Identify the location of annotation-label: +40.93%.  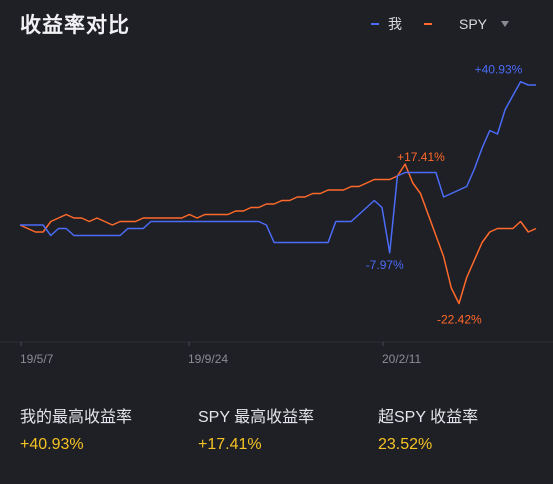
(499, 70).